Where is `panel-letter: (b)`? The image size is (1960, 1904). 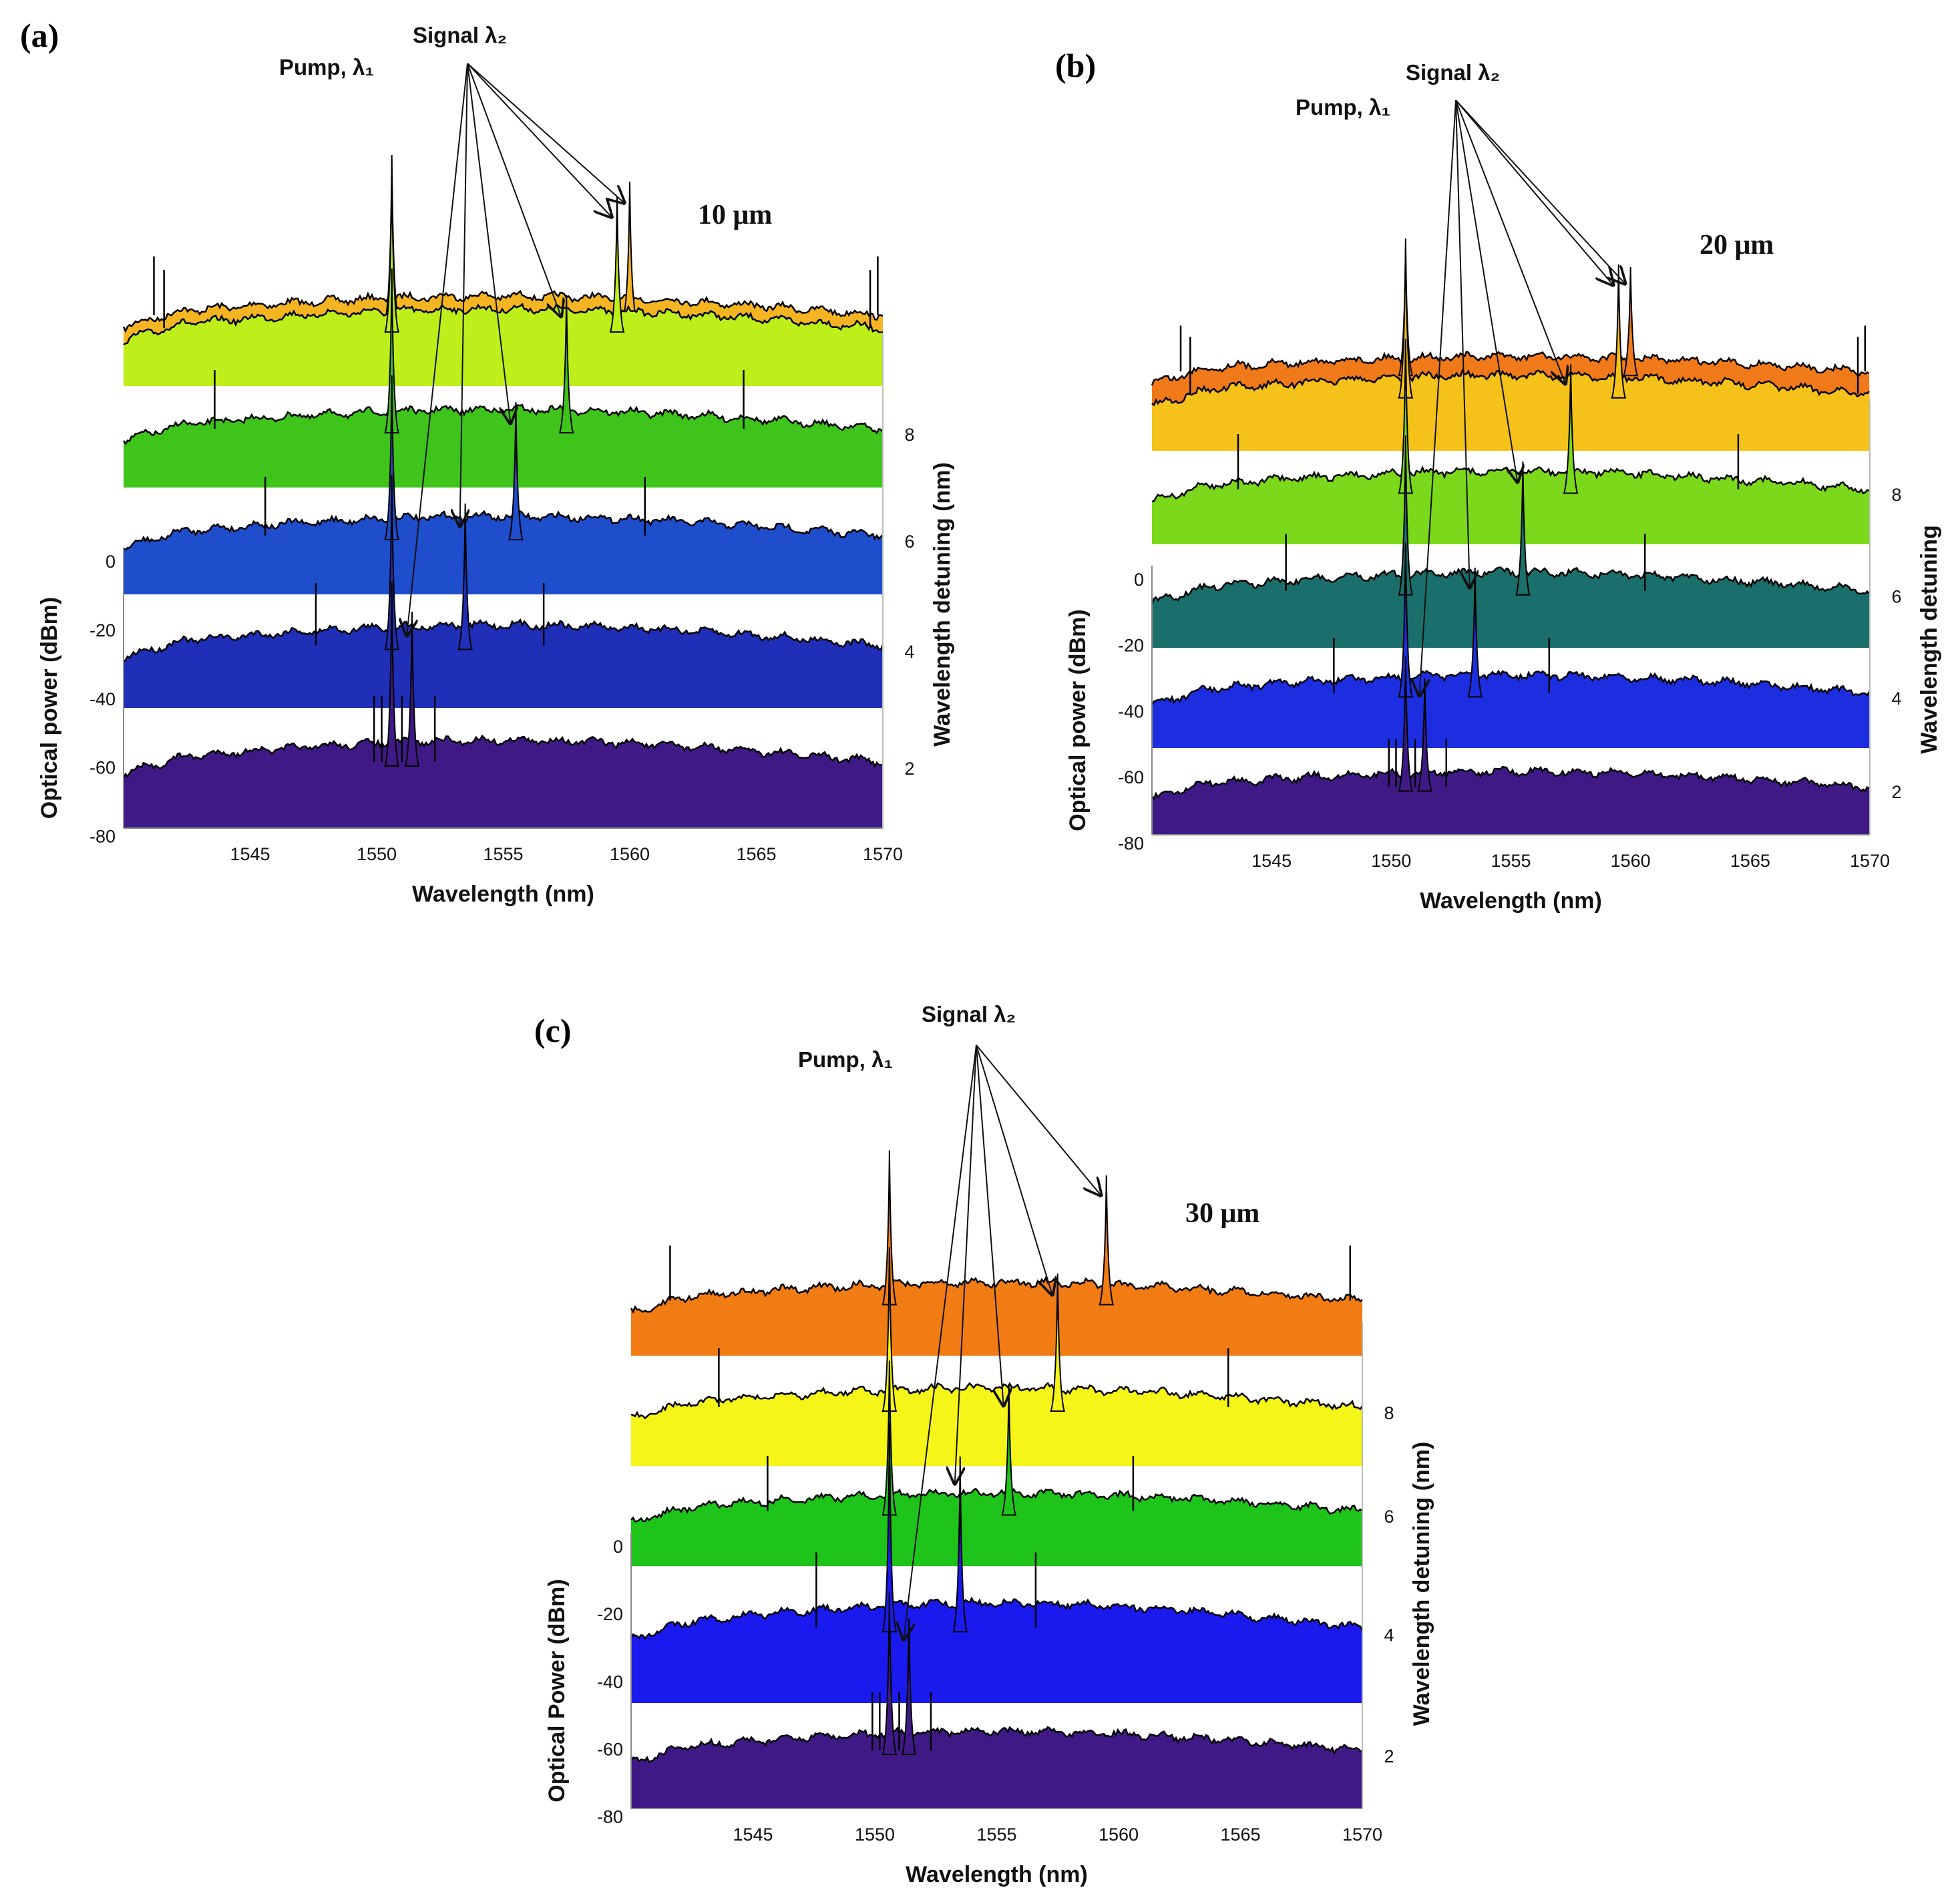 panel-letter: (b) is located at coordinates (1075, 65).